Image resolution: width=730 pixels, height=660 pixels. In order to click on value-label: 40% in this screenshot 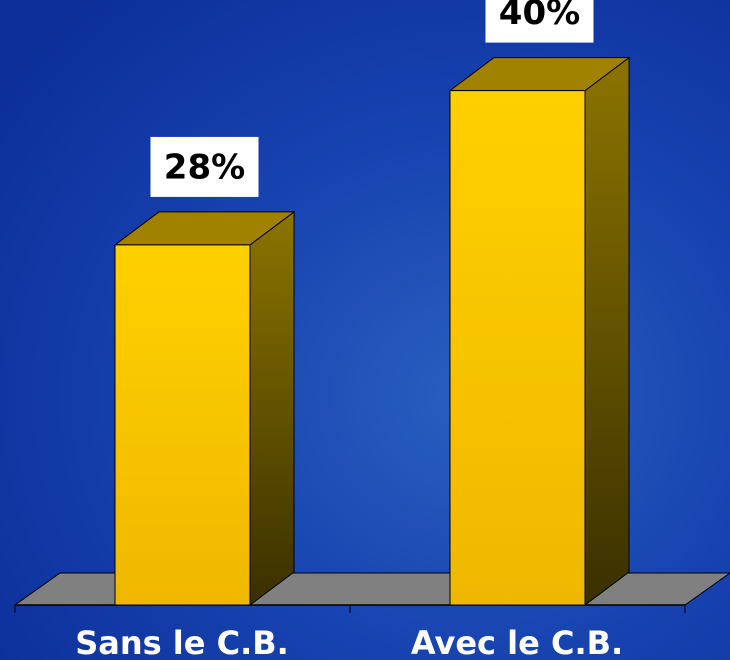, I will do `click(539, 16)`.